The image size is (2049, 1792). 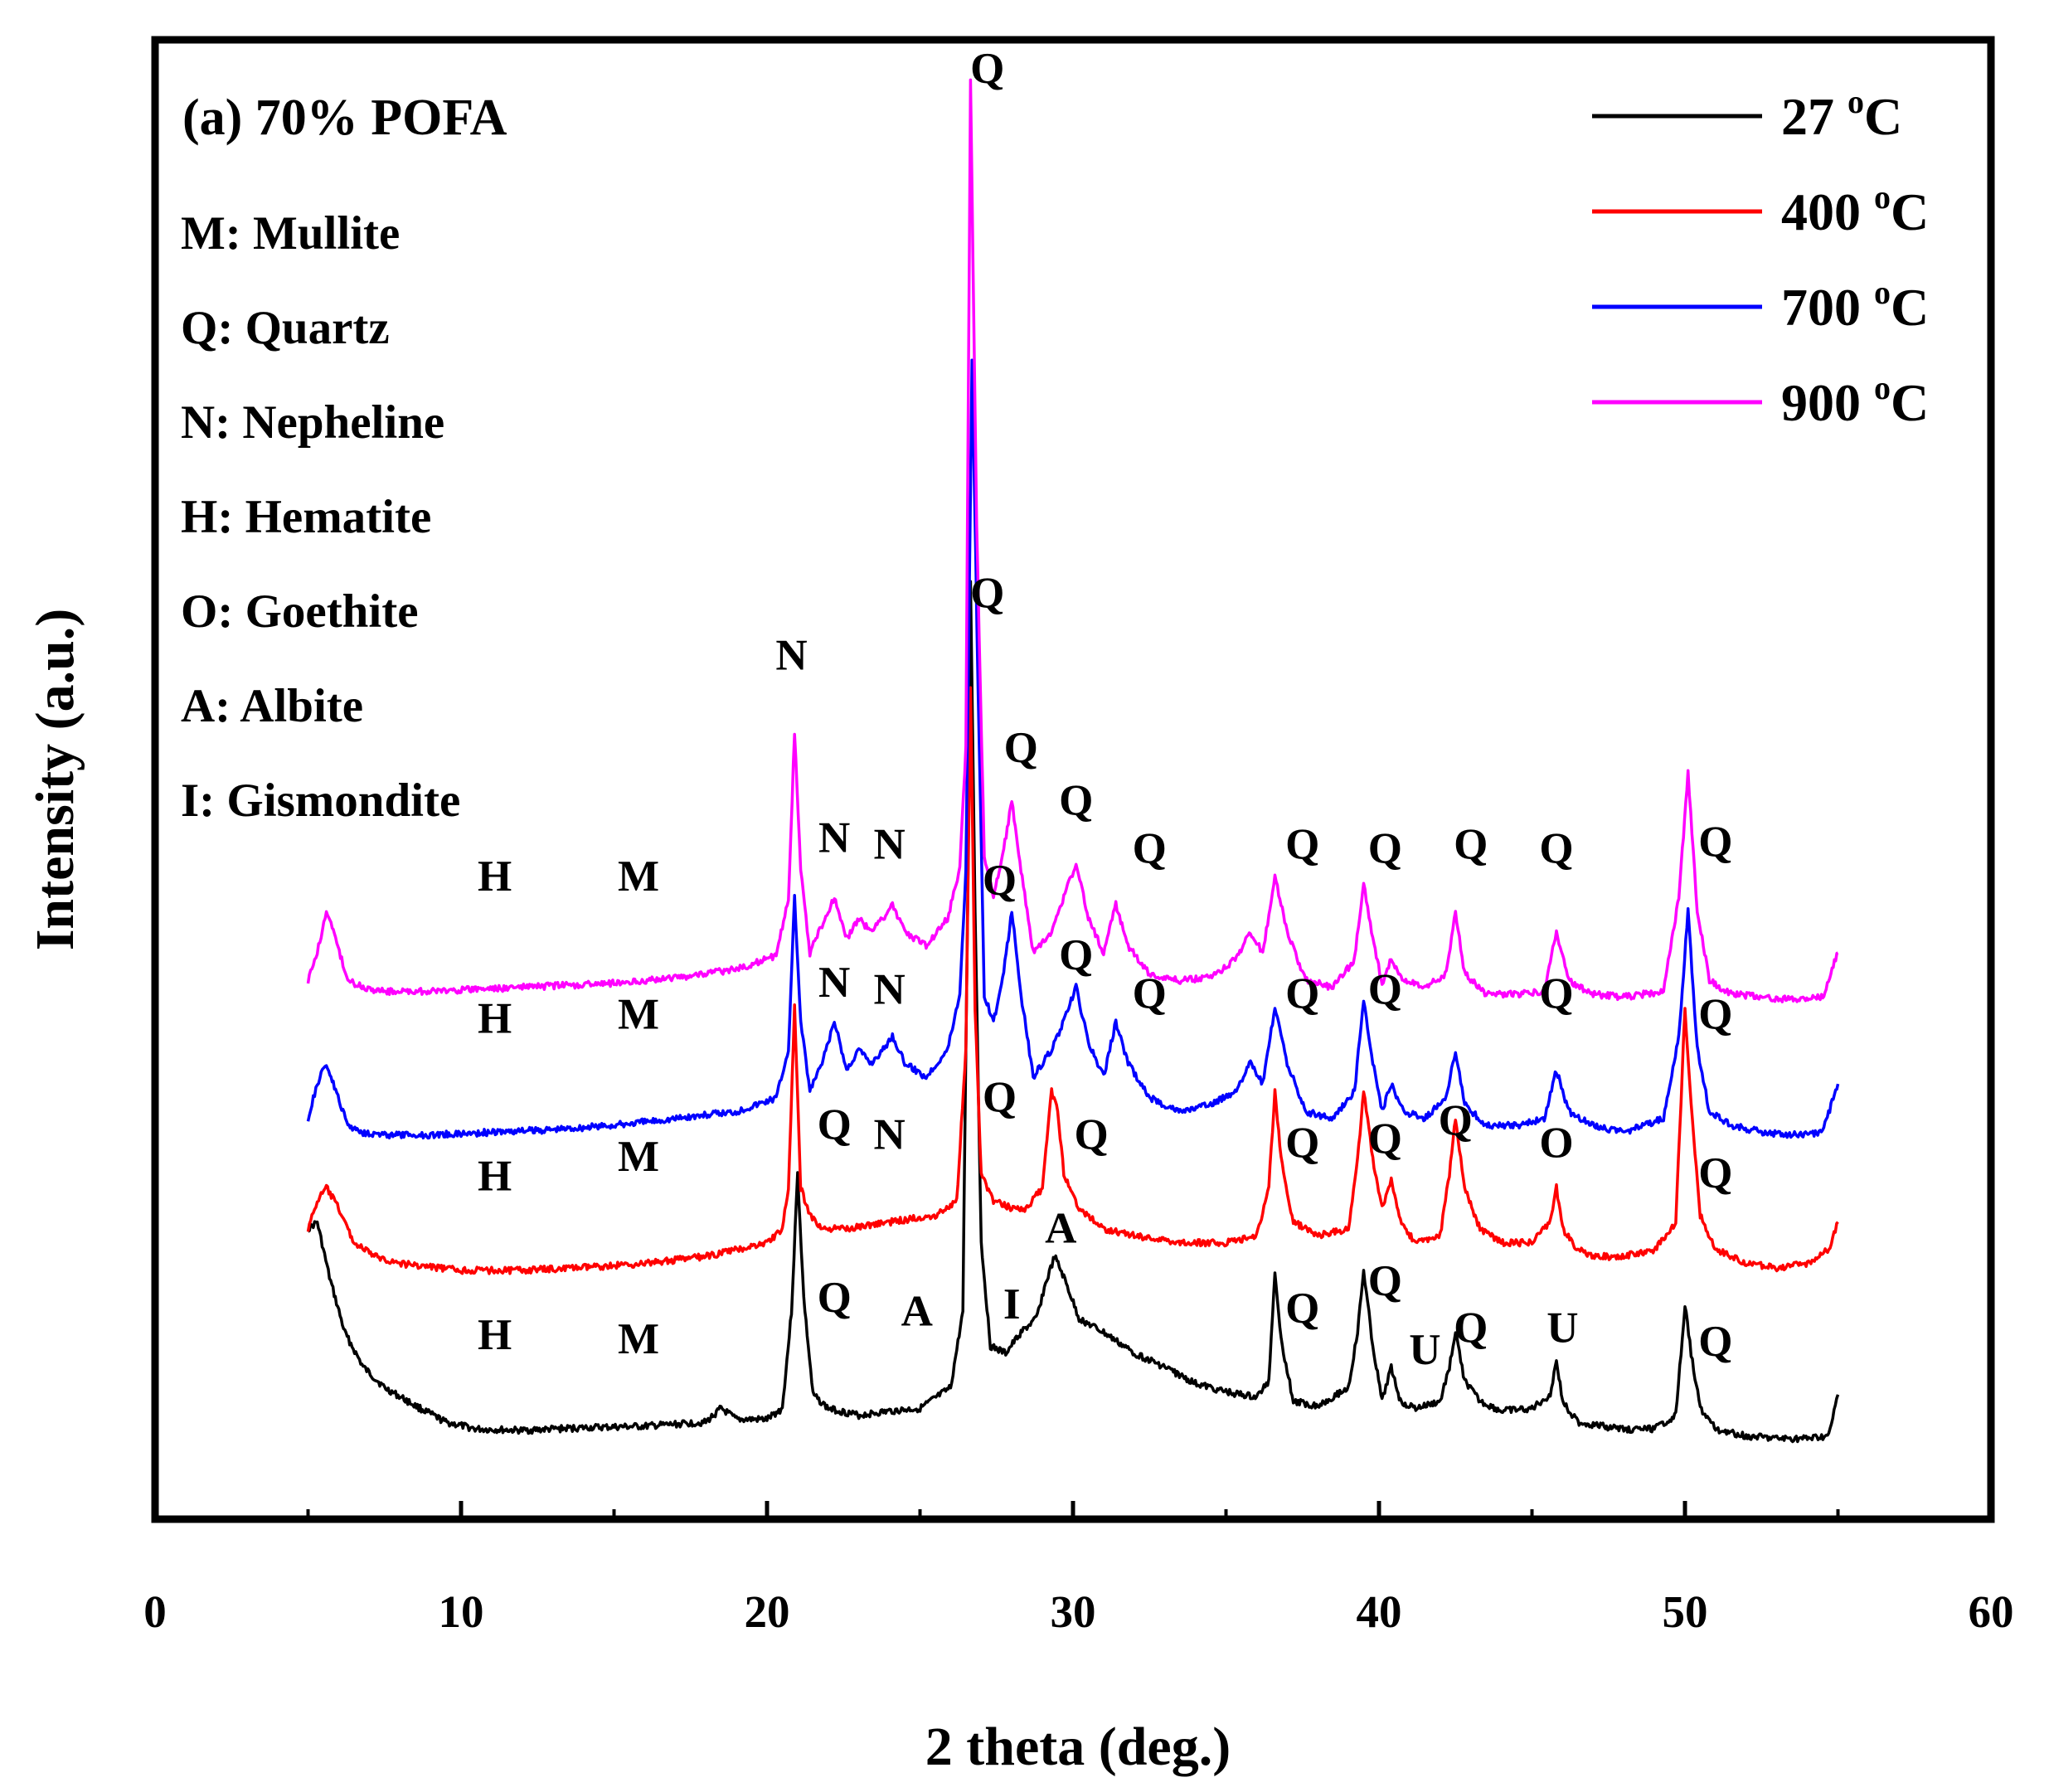 What do you see at coordinates (1078, 1747) in the screenshot?
I see `x-axis-title: 2 theta (deg.)` at bounding box center [1078, 1747].